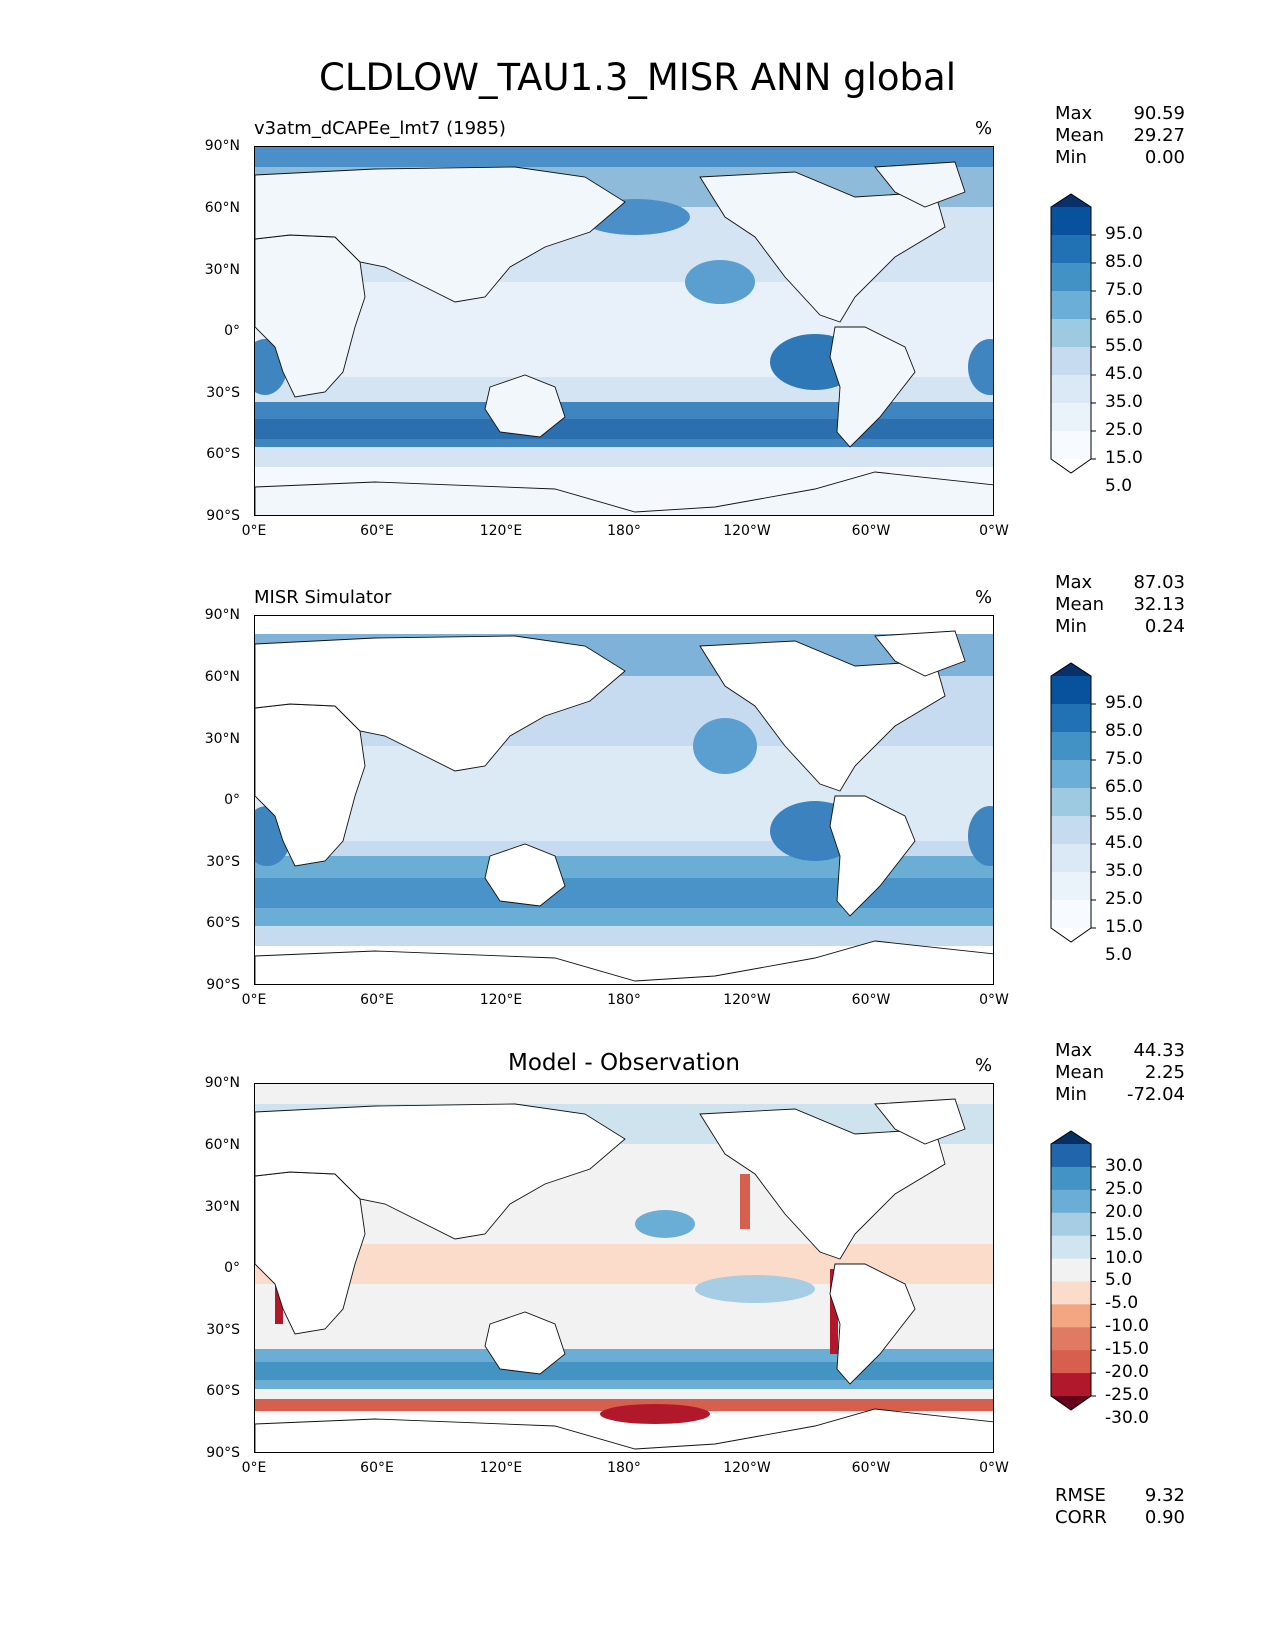 Image resolution: width=1275 pixels, height=1650 pixels. What do you see at coordinates (525, 875) in the screenshot?
I see `australia` at bounding box center [525, 875].